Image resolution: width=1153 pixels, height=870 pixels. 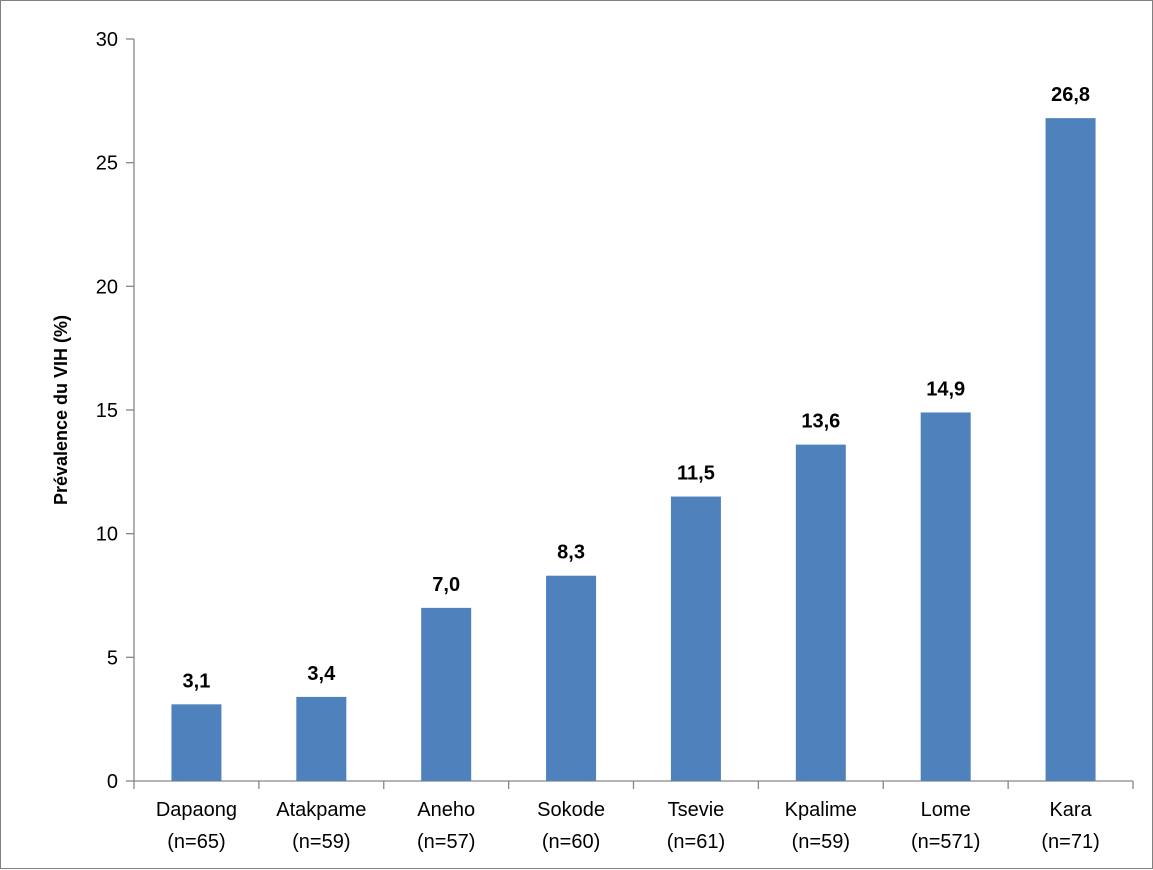 I want to click on bar-atakpame, so click(x=321, y=738).